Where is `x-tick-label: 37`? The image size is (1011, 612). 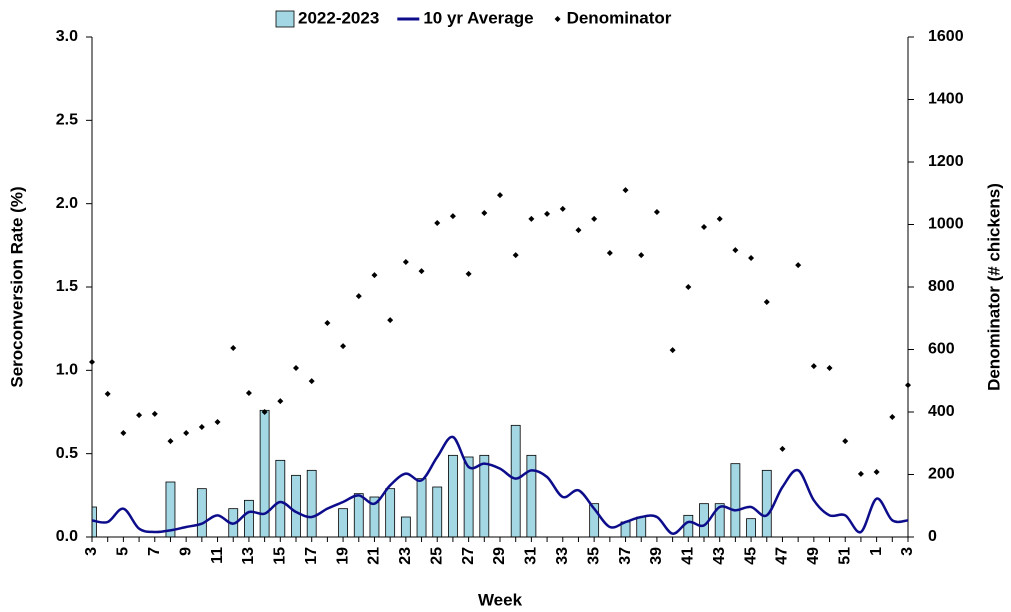
x-tick-label: 37 is located at coordinates (625, 556).